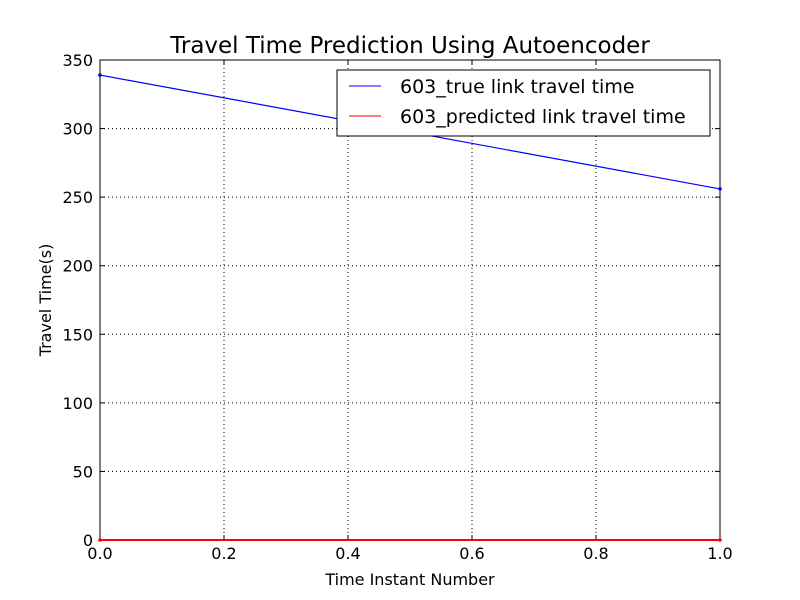 This screenshot has height=600, width=800. Describe the element at coordinates (517, 87) in the screenshot. I see `legend-label-true: 603_true link travel time` at that location.